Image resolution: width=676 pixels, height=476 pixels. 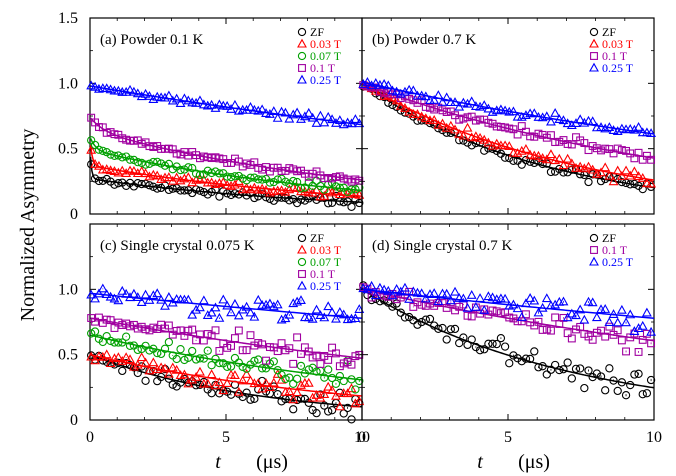 What do you see at coordinates (611, 50) in the screenshot?
I see `legend: ZF0.03 T0.1 T0.25 T` at bounding box center [611, 50].